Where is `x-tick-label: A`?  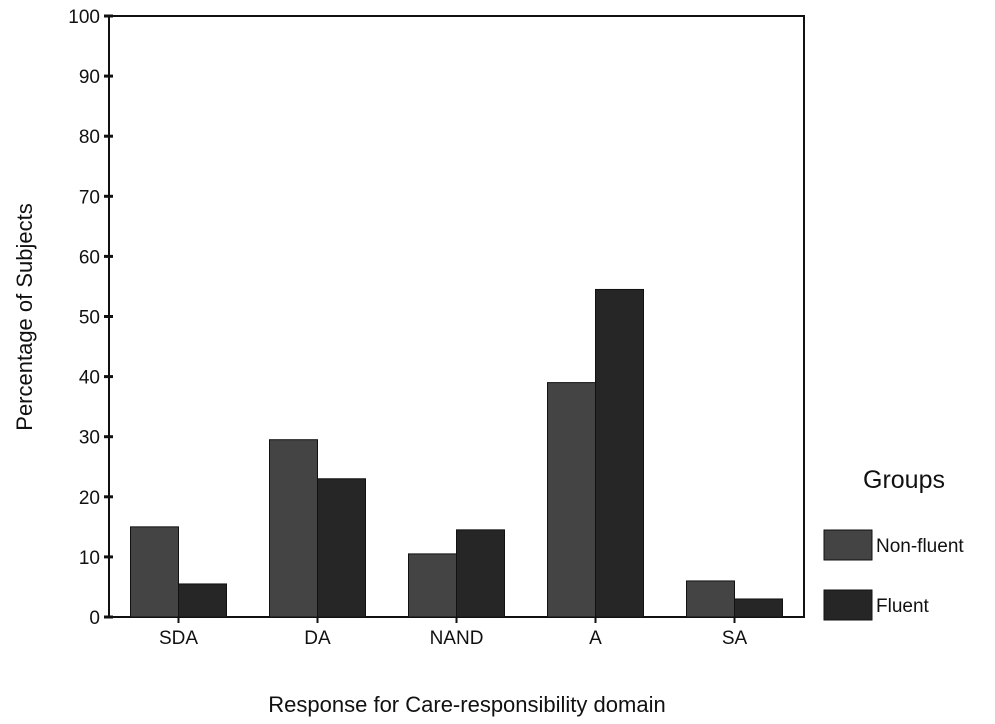
x-tick-label: A is located at coordinates (595, 638).